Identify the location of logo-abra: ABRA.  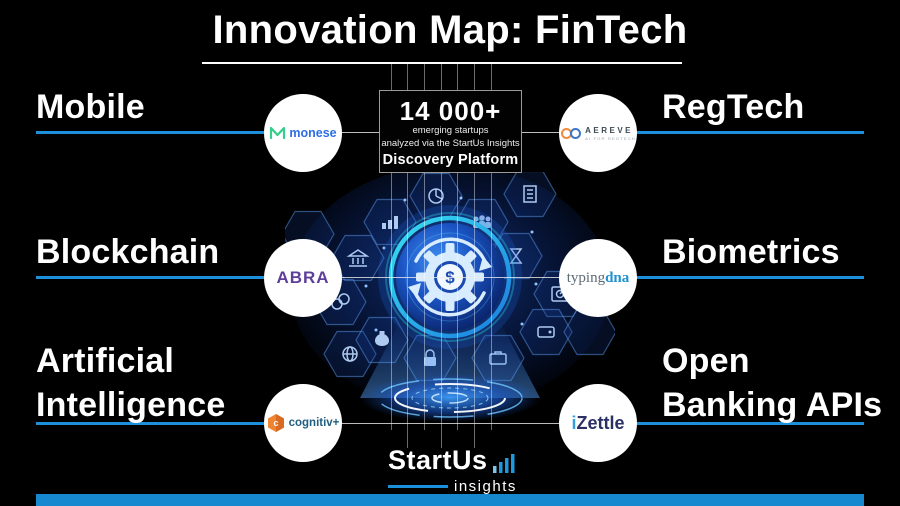
(303, 278).